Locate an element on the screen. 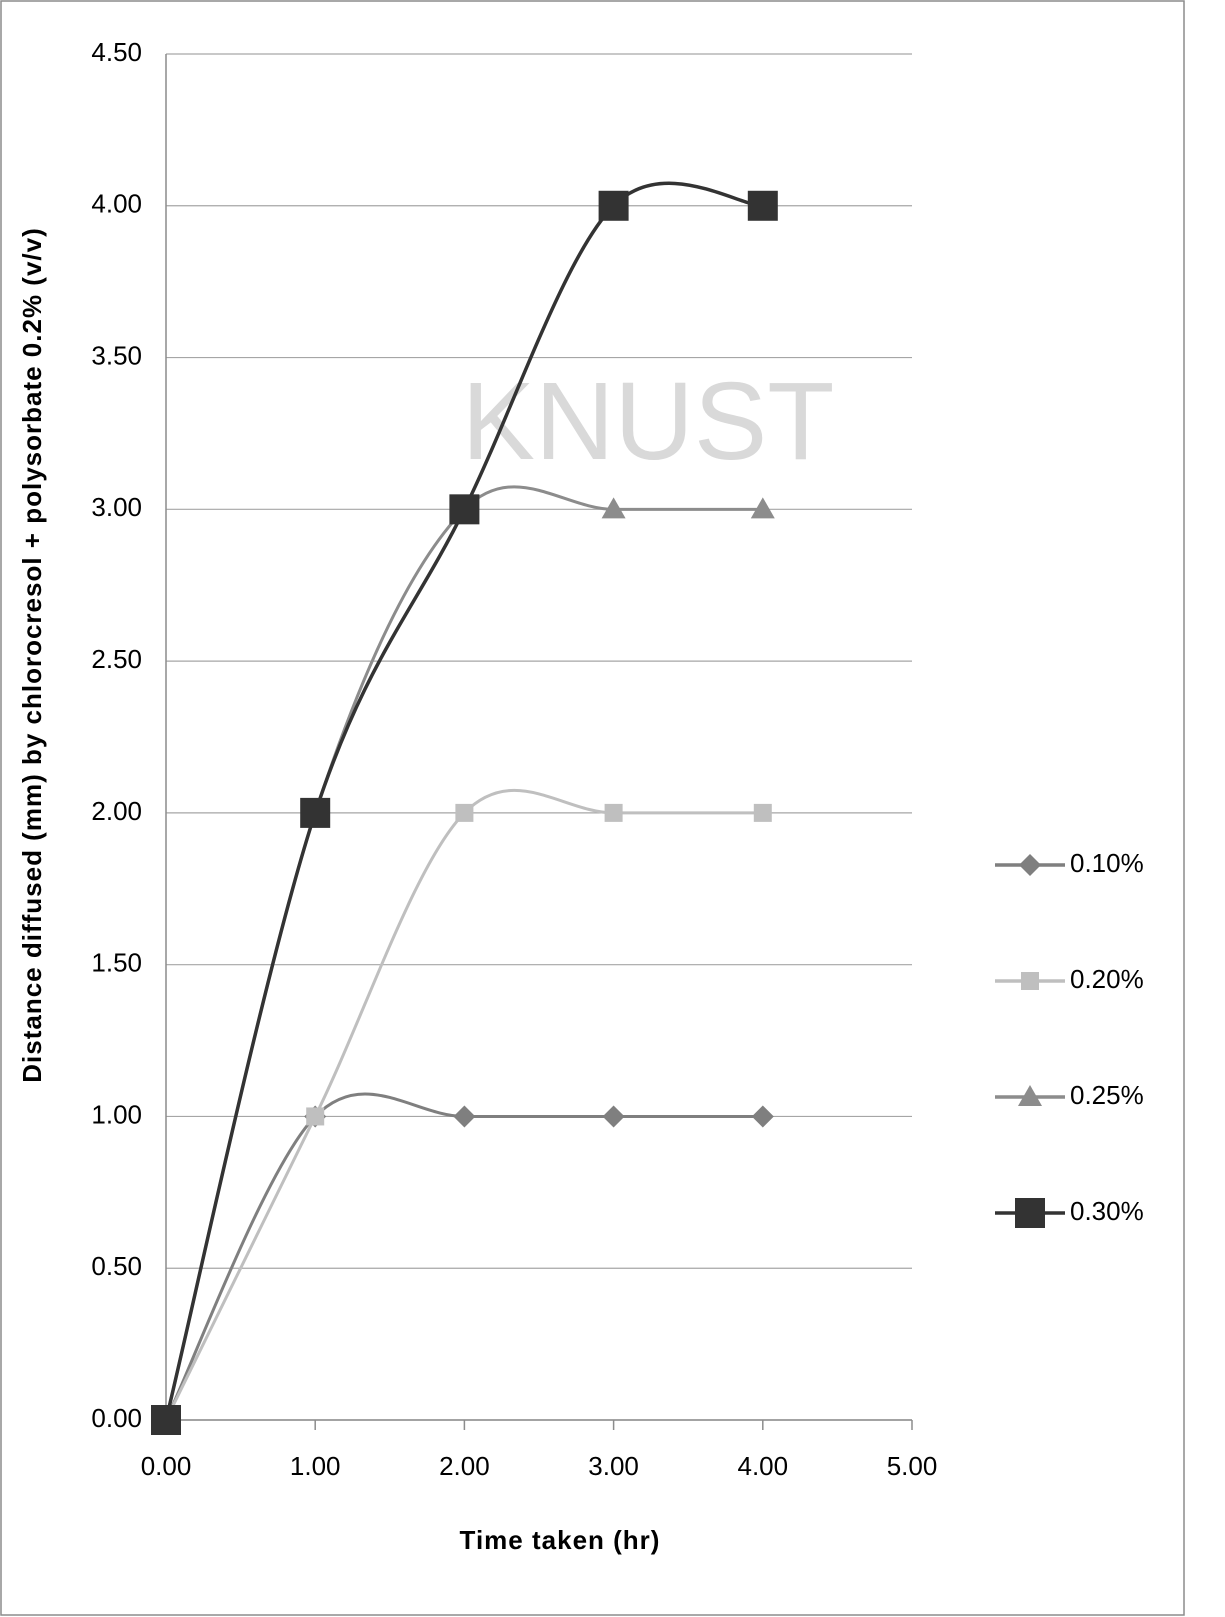 The width and height of the screenshot is (1225, 1617). watermark: KNUST is located at coordinates (648, 421).